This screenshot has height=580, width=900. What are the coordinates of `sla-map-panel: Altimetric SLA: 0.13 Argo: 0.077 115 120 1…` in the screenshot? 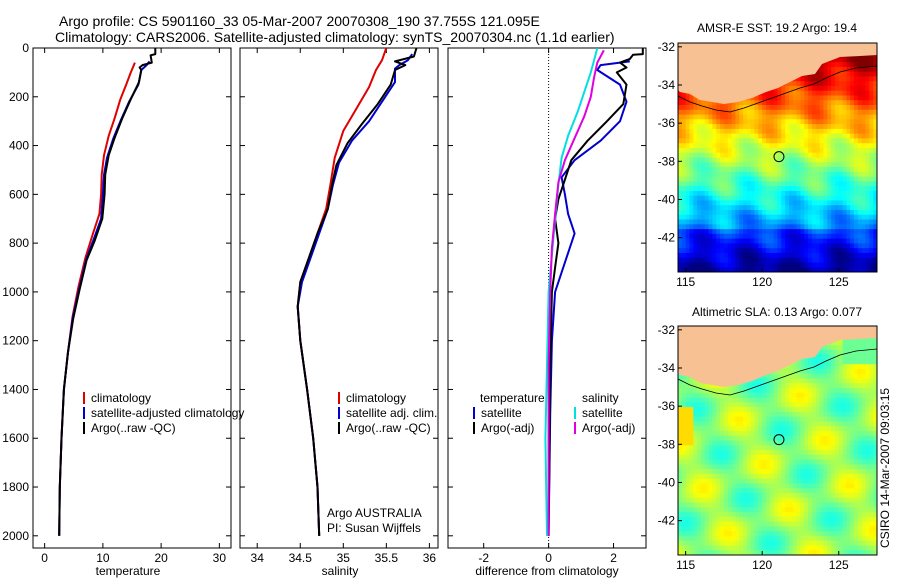 It's located at (768, 438).